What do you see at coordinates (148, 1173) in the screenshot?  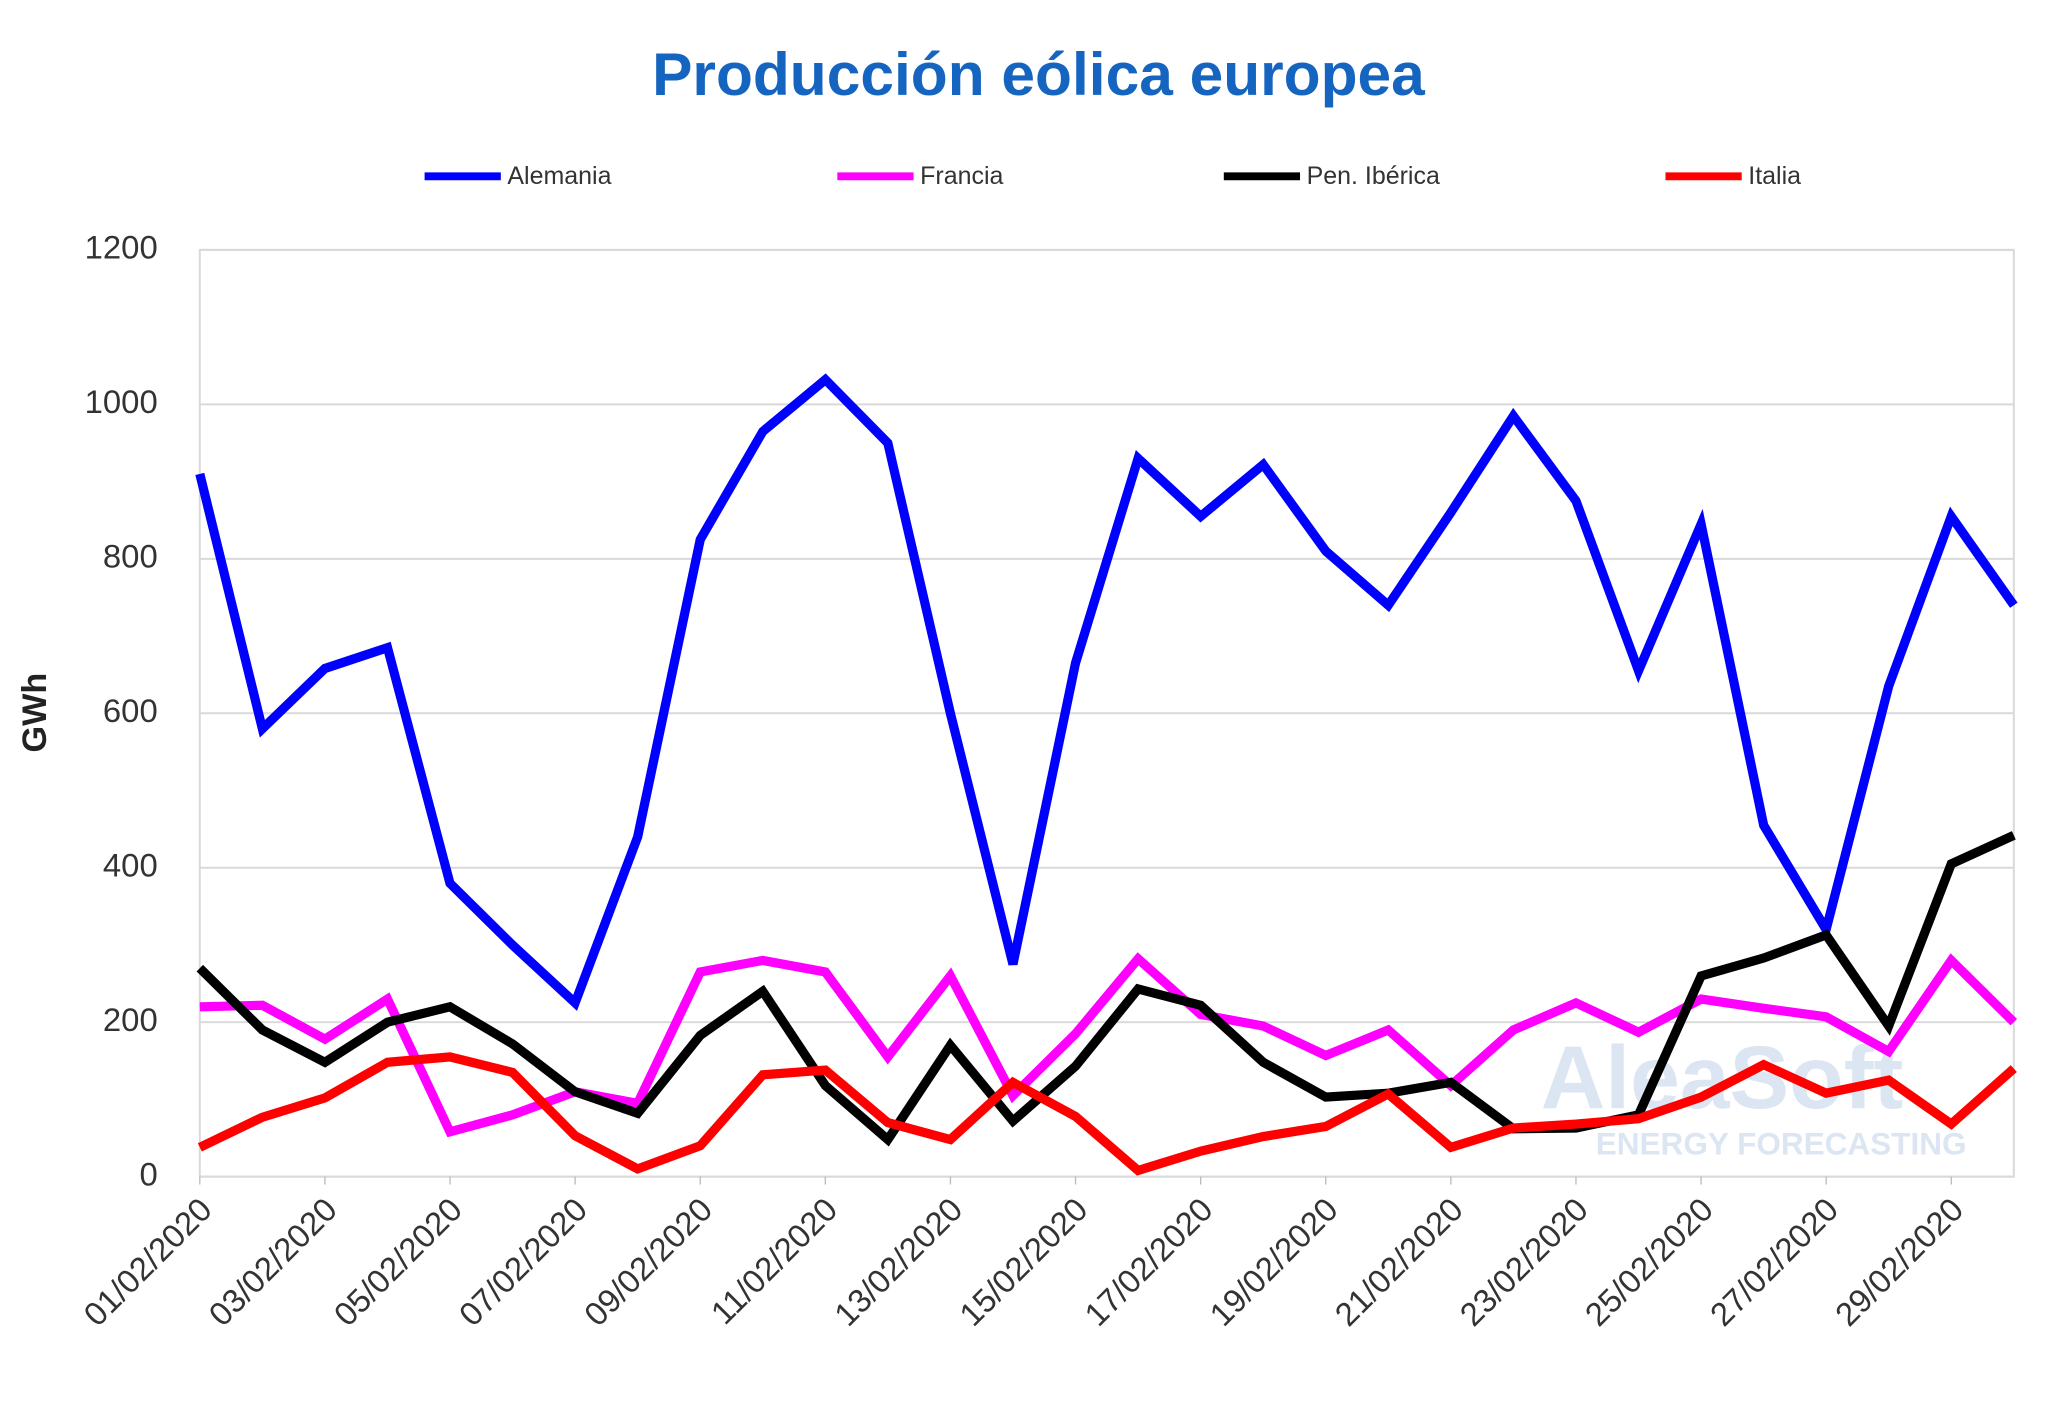 I see `y-tick-label: 0` at bounding box center [148, 1173].